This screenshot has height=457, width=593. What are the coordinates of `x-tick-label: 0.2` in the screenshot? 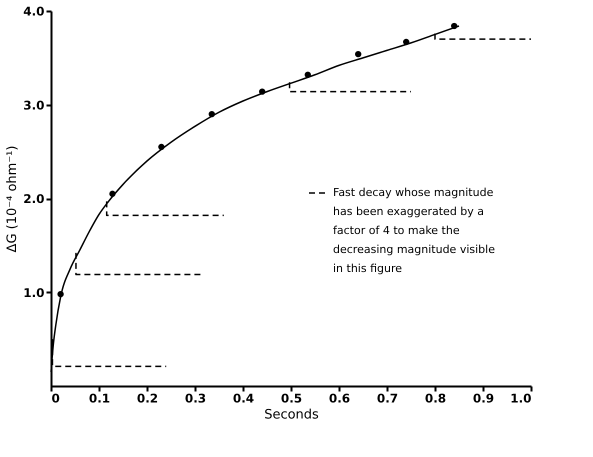 It's located at (147, 399).